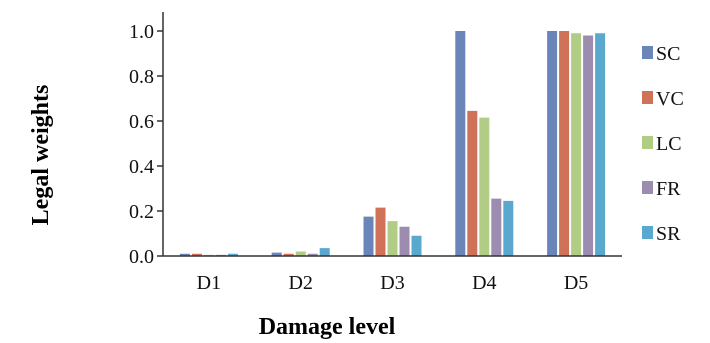 The image size is (710, 343). I want to click on bar-vc-d4, so click(472, 183).